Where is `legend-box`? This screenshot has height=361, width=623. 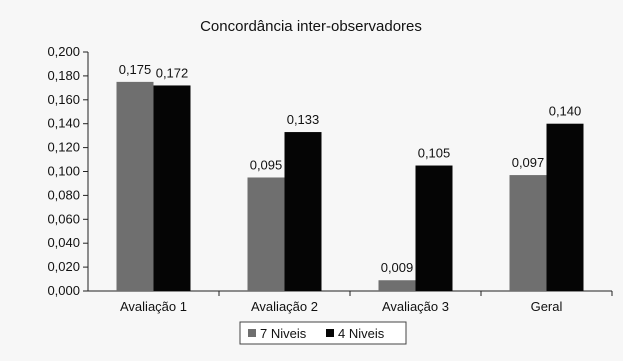 legend-box is located at coordinates (323, 333).